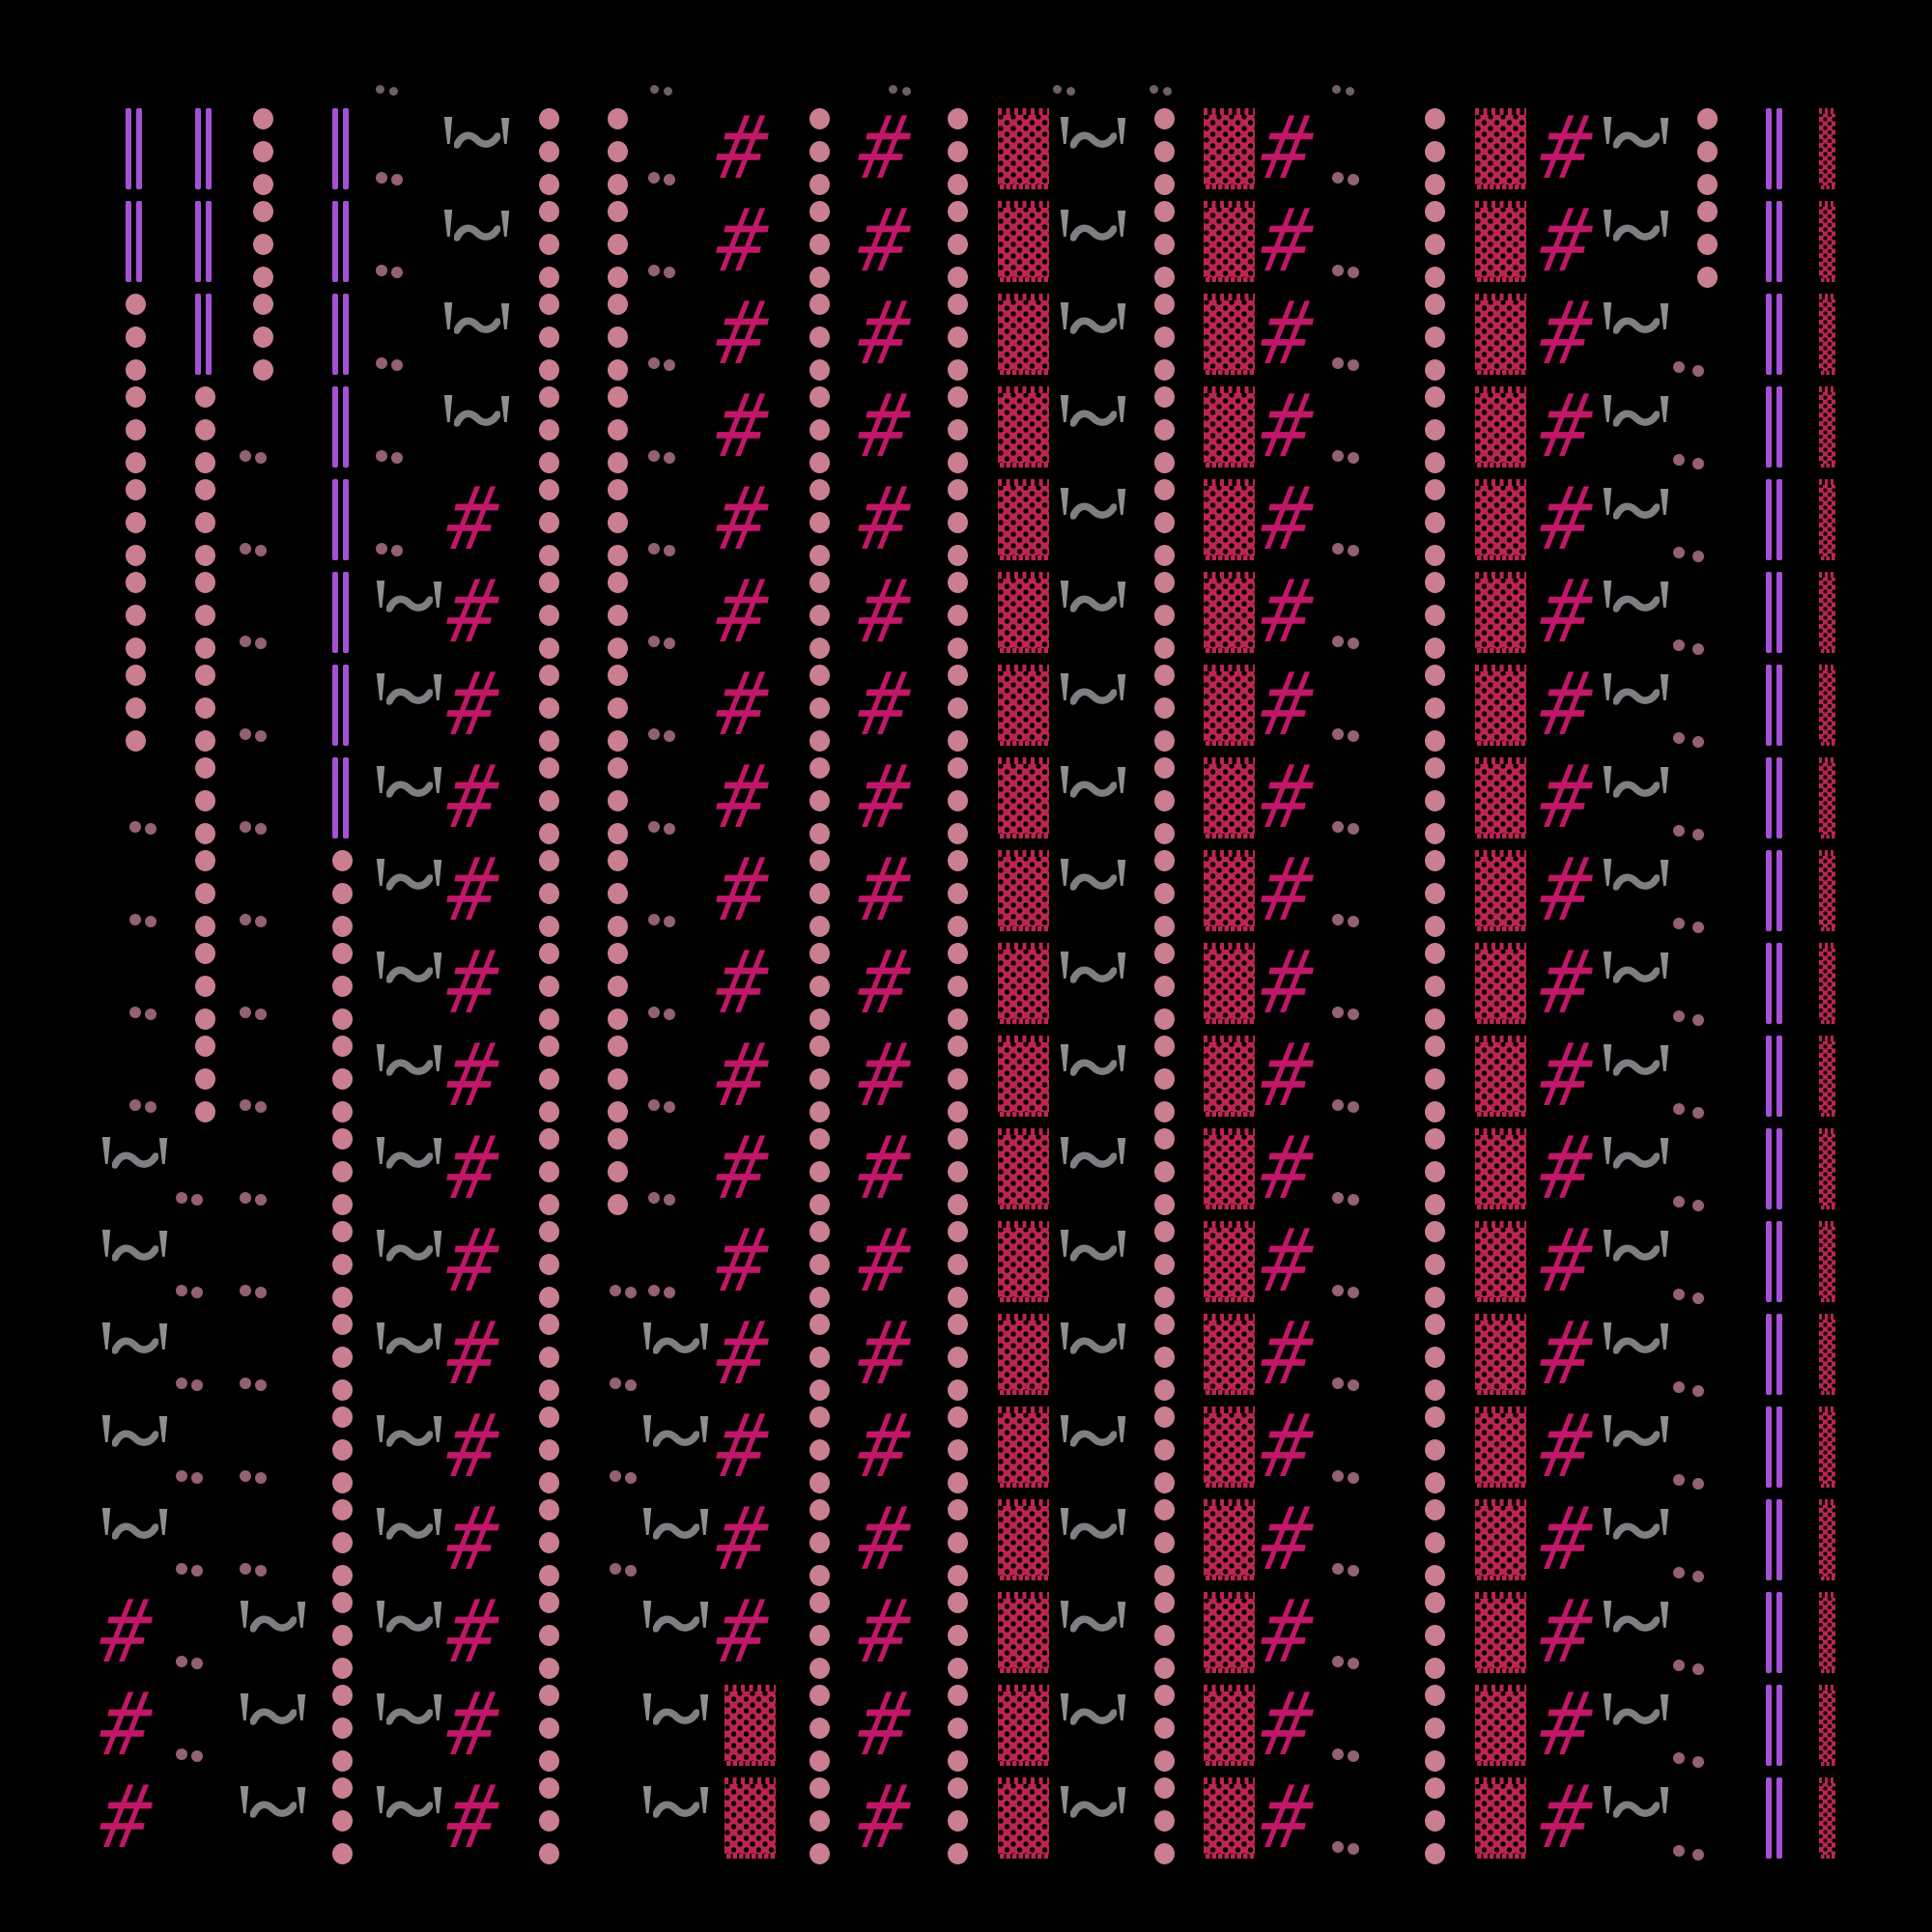 The width and height of the screenshot is (1932, 1932). What do you see at coordinates (1779, 1076) in the screenshot?
I see `bar-right` at bounding box center [1779, 1076].